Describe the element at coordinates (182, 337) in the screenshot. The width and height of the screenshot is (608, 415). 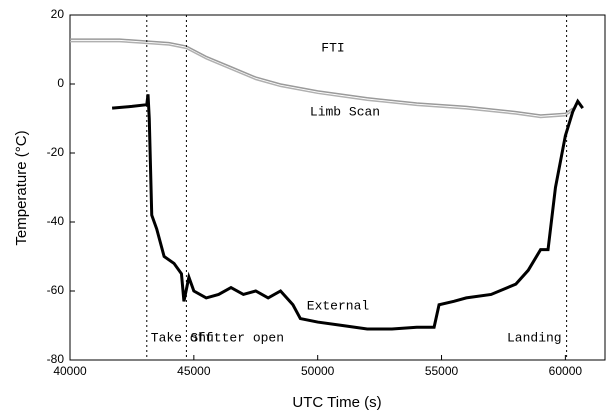
I see `event-label: Take off` at that location.